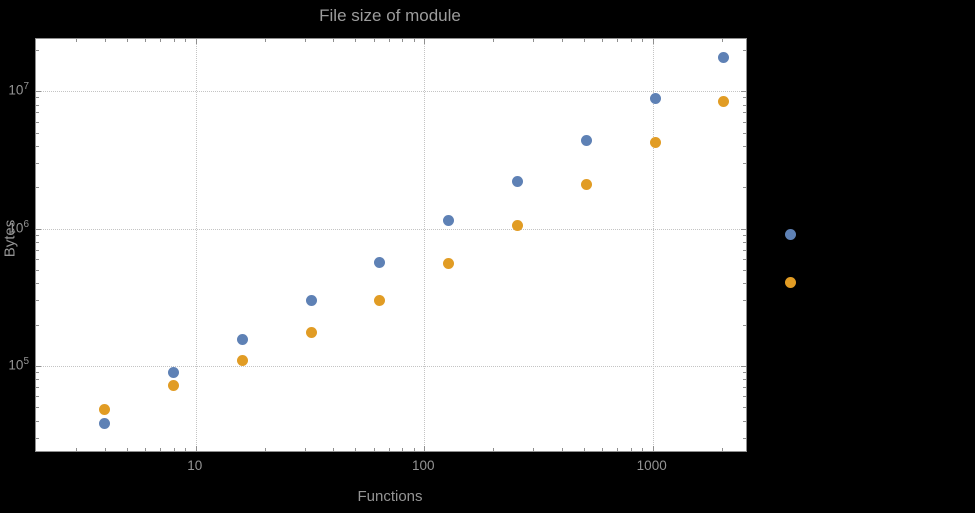 Image resolution: width=975 pixels, height=513 pixels. Describe the element at coordinates (390, 15) in the screenshot. I see `chart-title: File size of module` at that location.